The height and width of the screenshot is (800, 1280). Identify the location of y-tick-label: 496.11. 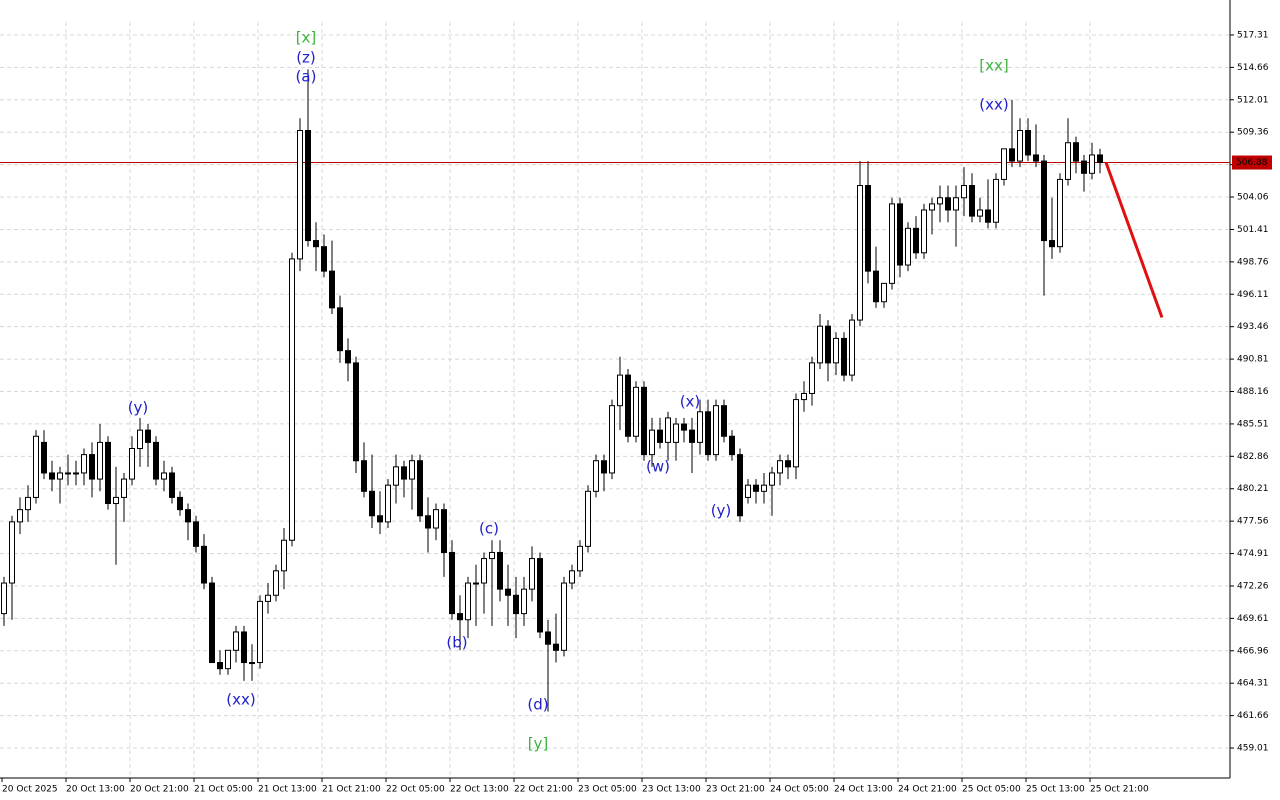
(1253, 295).